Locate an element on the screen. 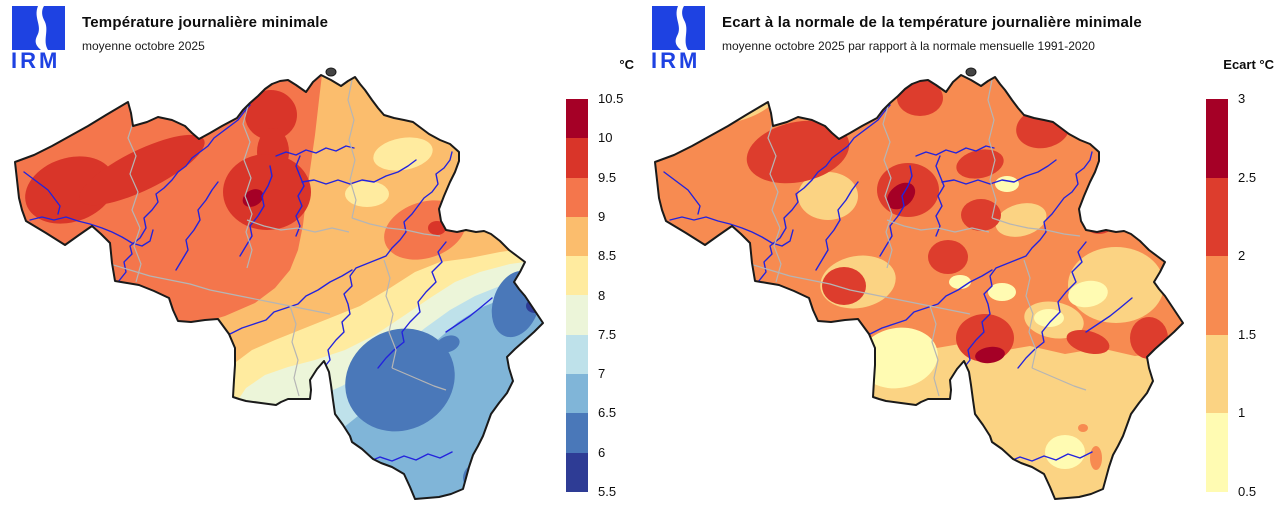  legend-tick-label: 2 is located at coordinates (1242, 256).